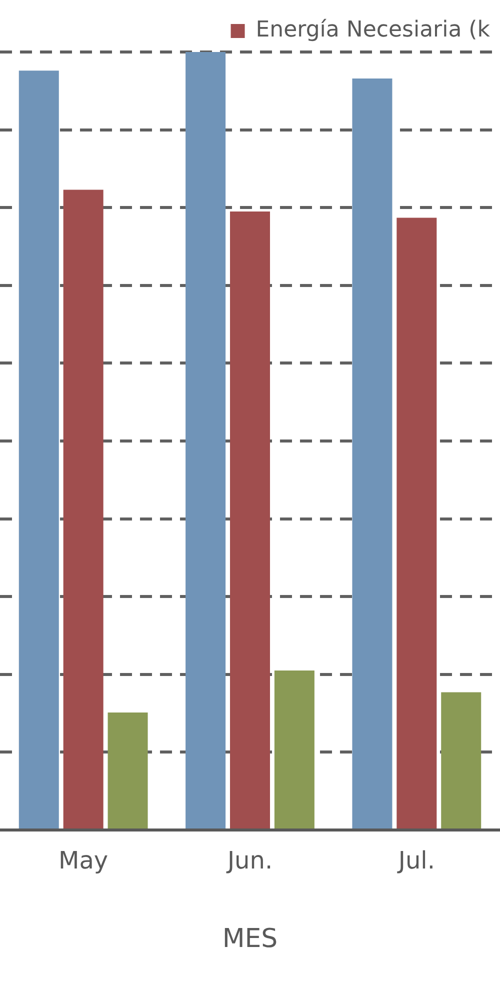  Describe the element at coordinates (415, 860) in the screenshot. I see `x-tick-label: Jul.` at that location.